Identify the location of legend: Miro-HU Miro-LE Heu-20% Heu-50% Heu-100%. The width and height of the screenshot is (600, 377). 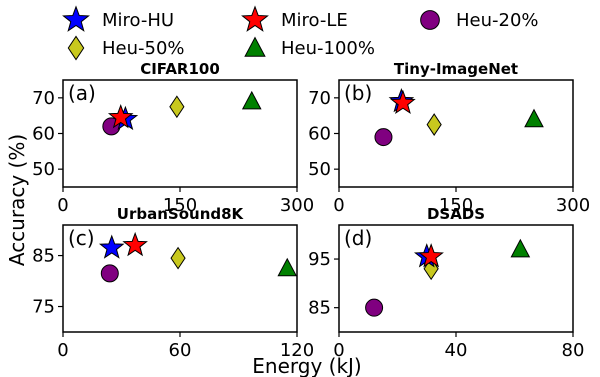
(300, 33).